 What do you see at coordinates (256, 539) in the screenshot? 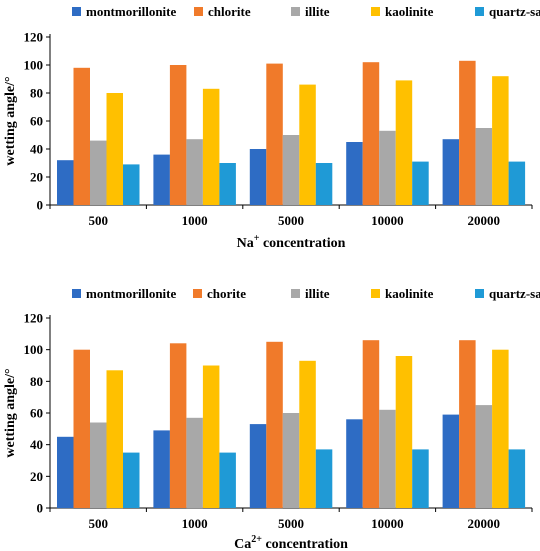
I see `x-axis-label-sup: 2+` at bounding box center [256, 539].